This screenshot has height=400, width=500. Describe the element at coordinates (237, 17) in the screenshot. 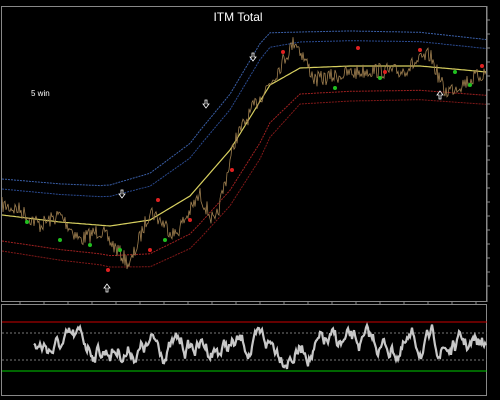

I see `chart-title: ITM Total` at that location.